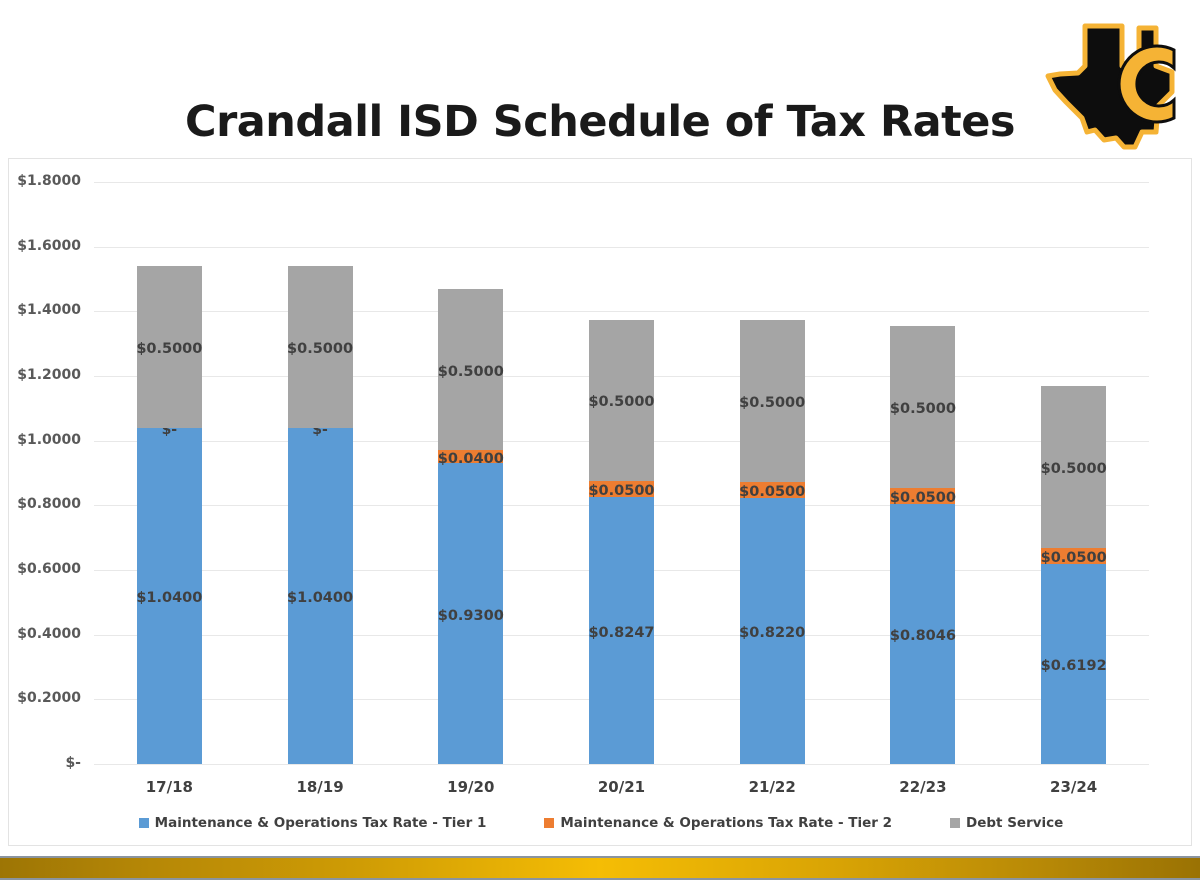 This screenshot has width=1200, height=896. What do you see at coordinates (621, 787) in the screenshot?
I see `x-axis-tick-label: 20/21` at bounding box center [621, 787].